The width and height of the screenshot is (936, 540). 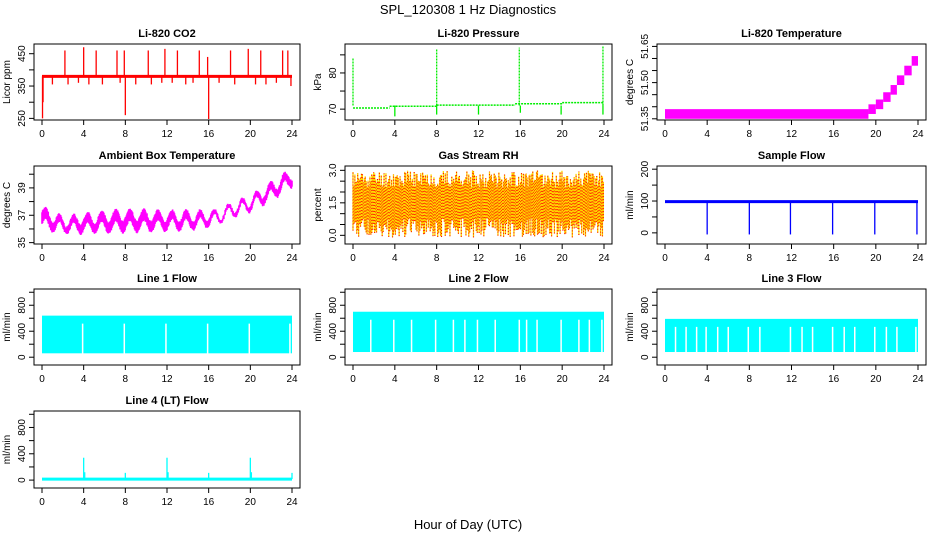 I want to click on y-tick-label: 51.65, so click(x=645, y=45).